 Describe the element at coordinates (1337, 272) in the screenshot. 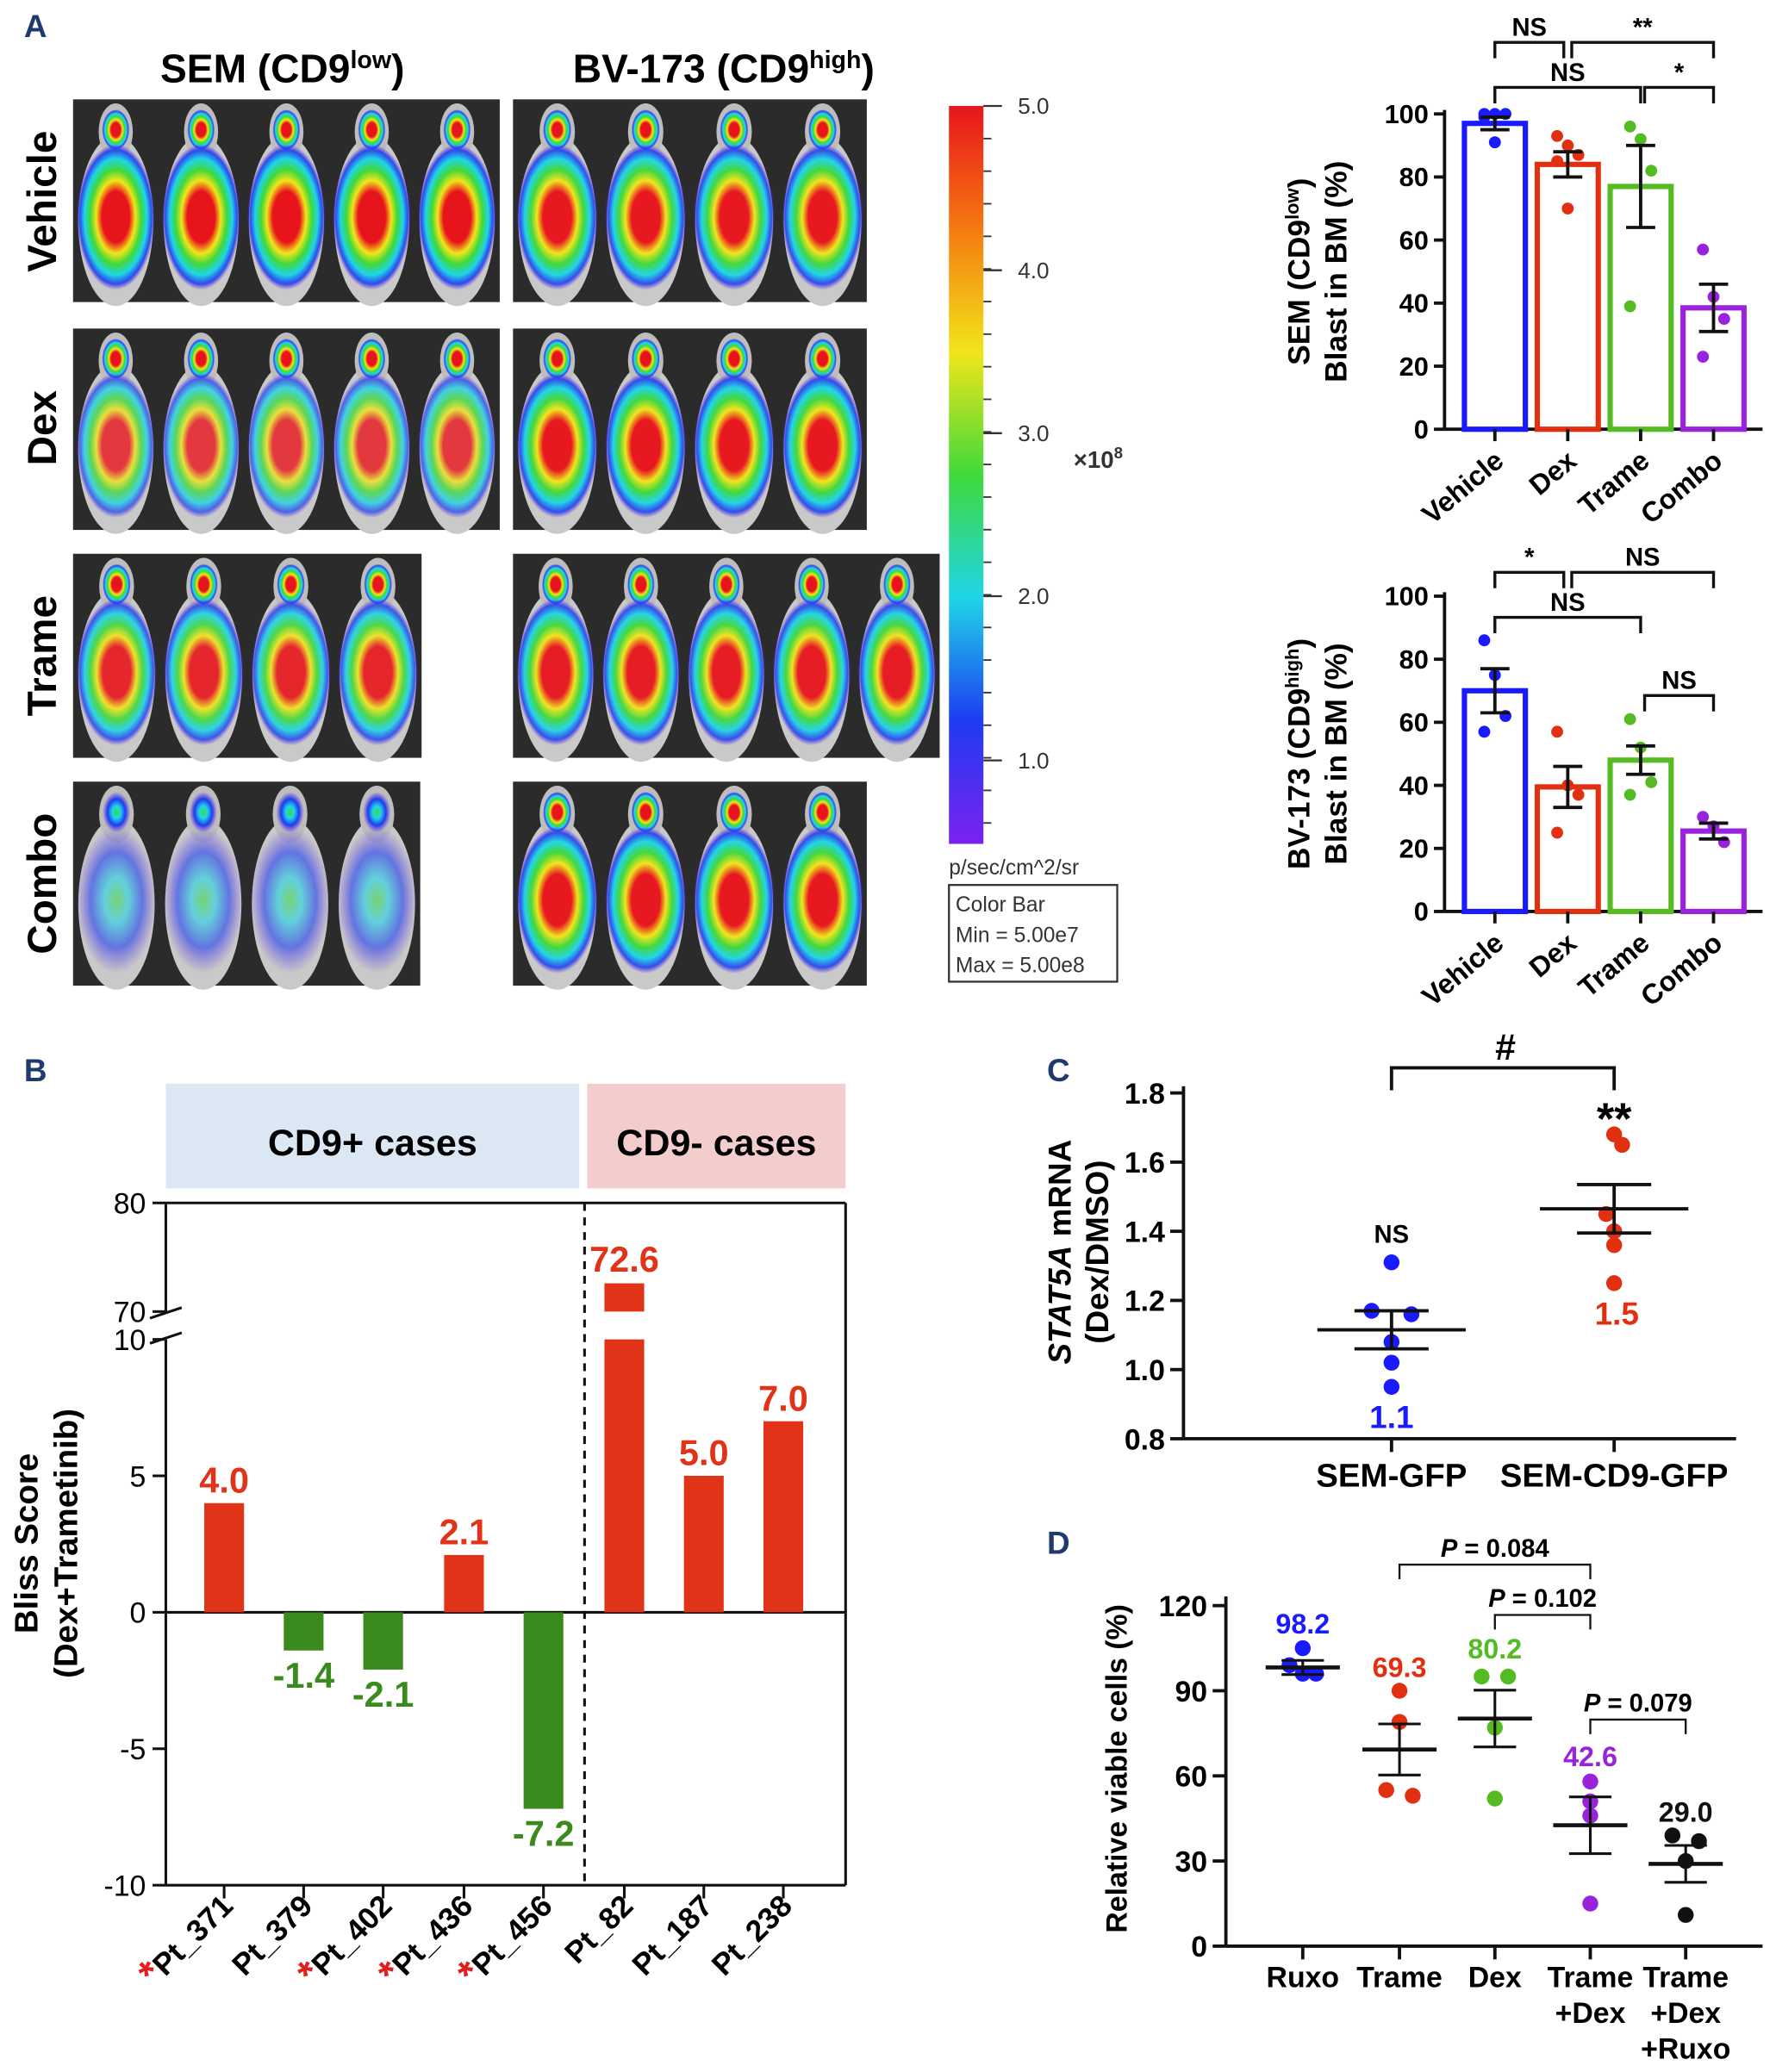

I see `text-main: Blast in BM (%)` at that location.